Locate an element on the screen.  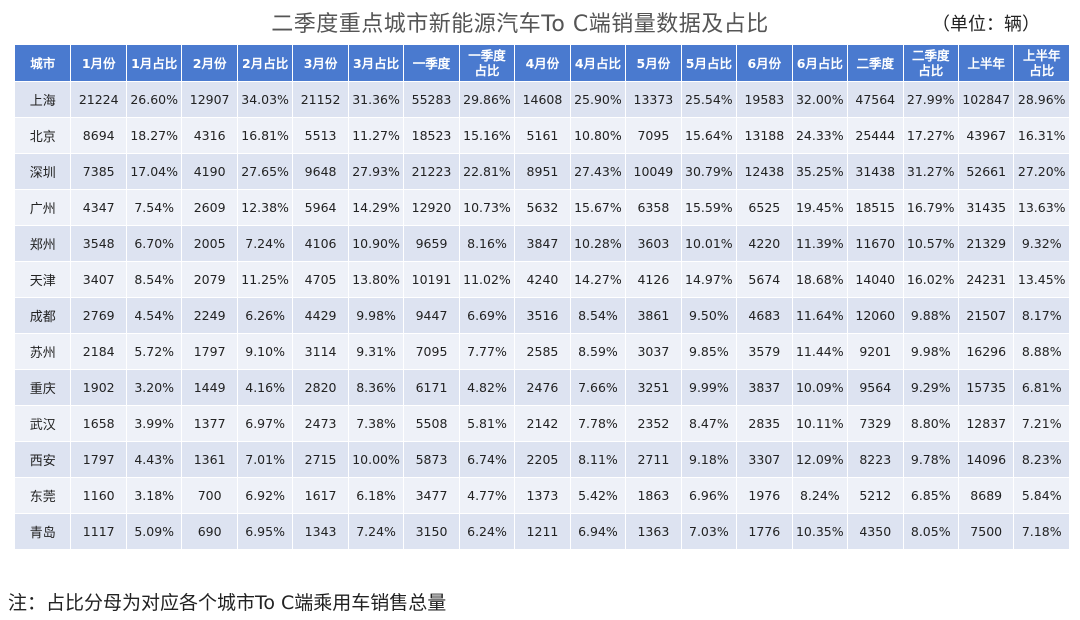
value-cell: 8.54% is located at coordinates (598, 315).